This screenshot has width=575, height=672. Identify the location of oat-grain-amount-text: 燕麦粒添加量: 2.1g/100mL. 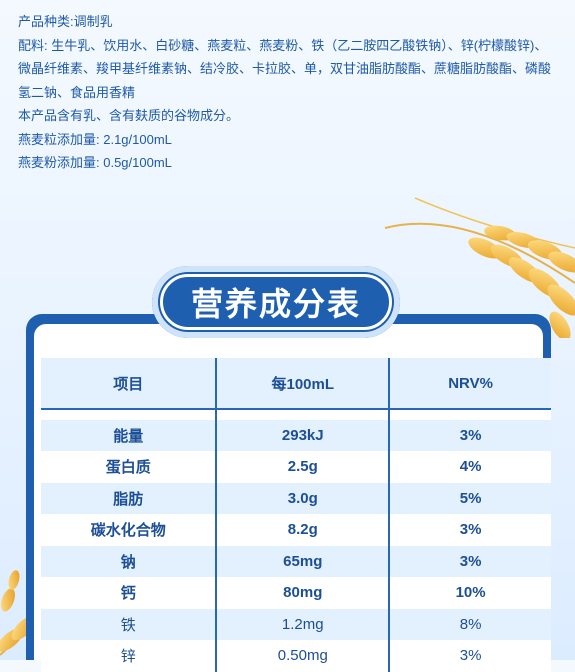
(95, 139).